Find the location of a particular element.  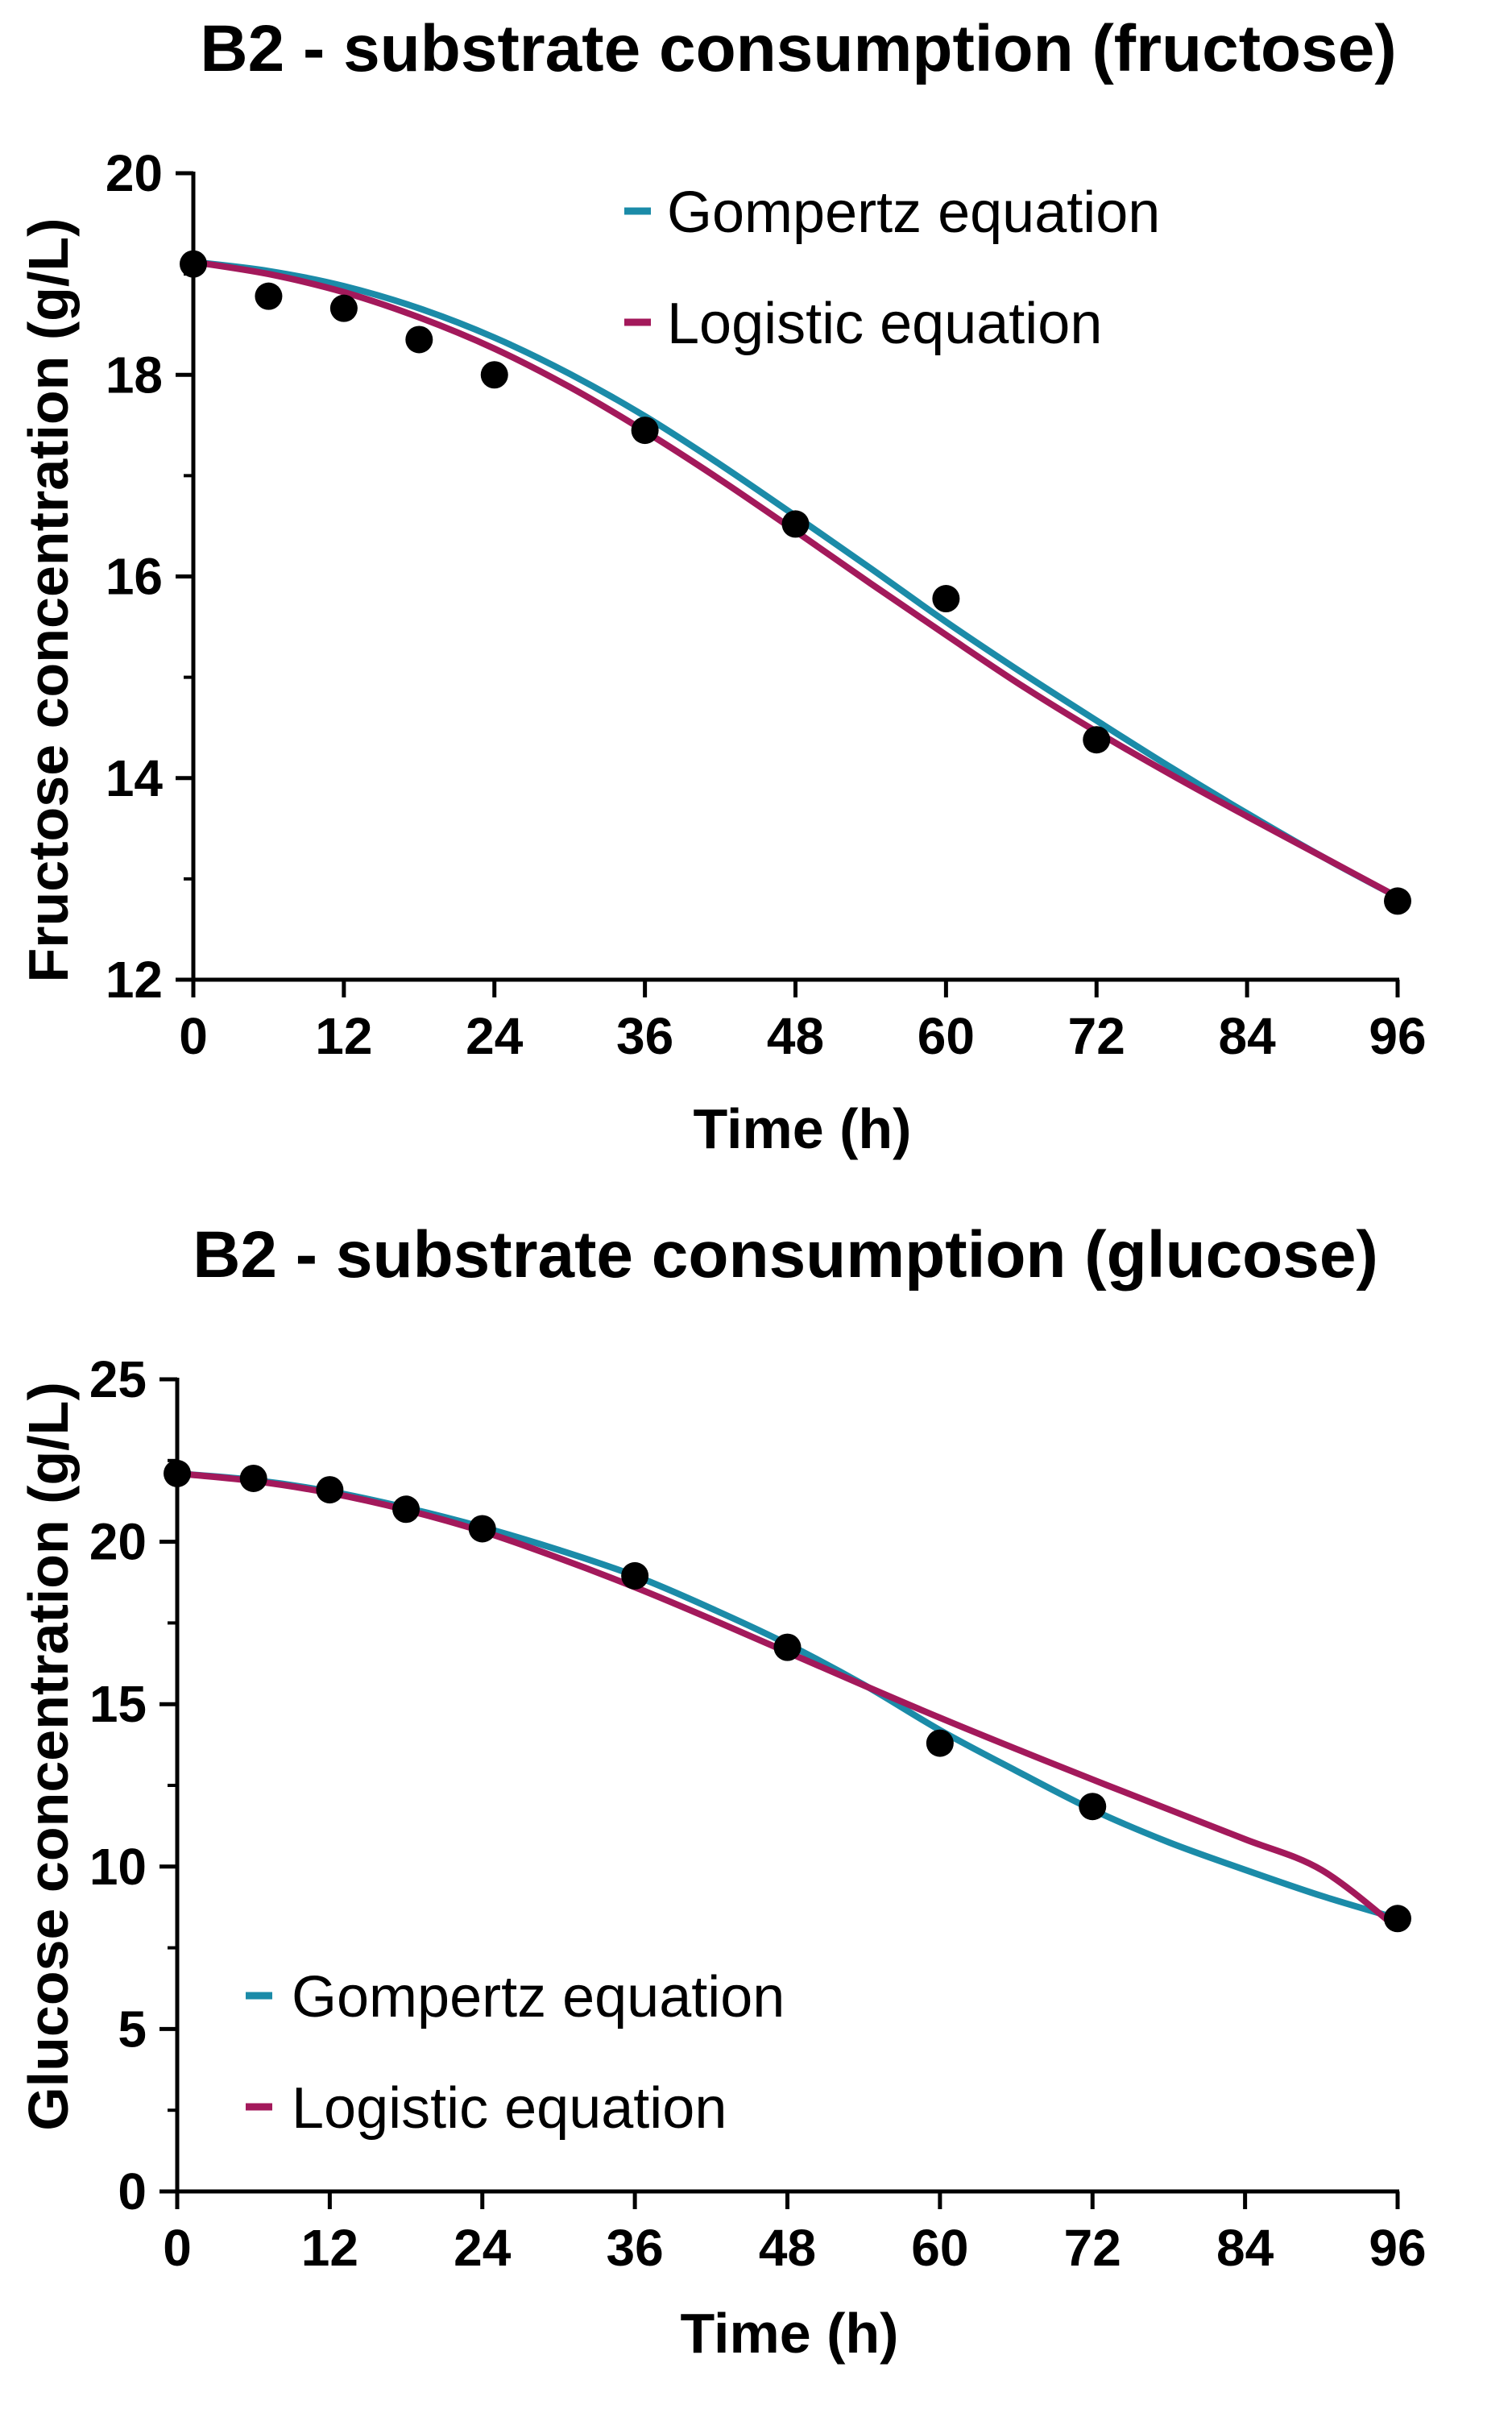

y-tick-label: 18 is located at coordinates (134, 375).